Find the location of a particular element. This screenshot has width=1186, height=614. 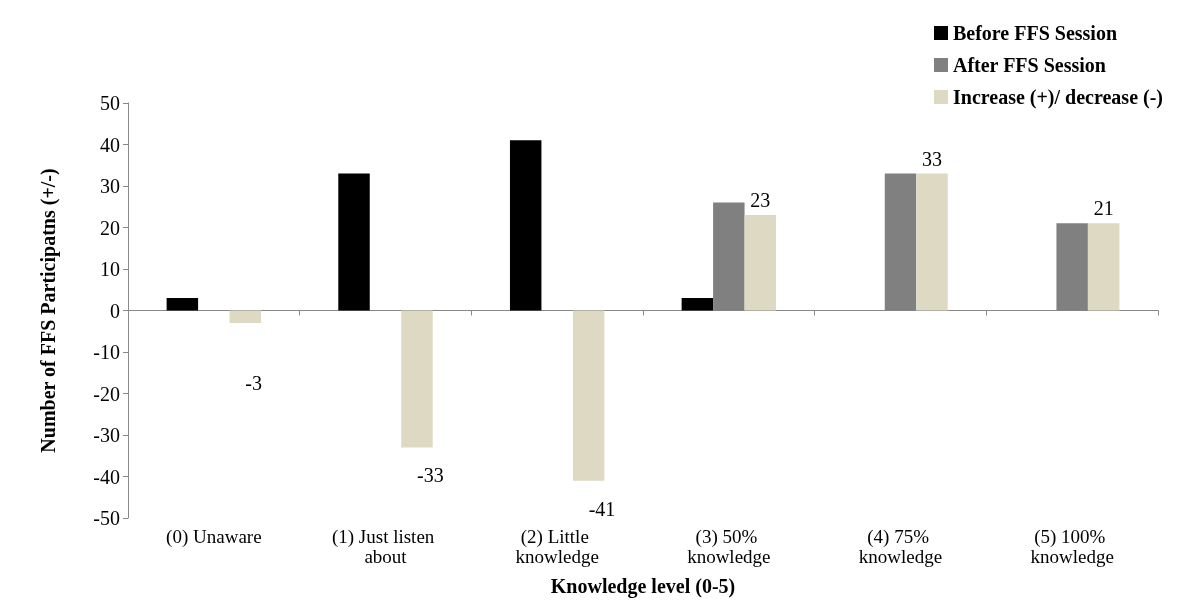

x-tick-label: (5) 100% knowledge is located at coordinates (1072, 546).